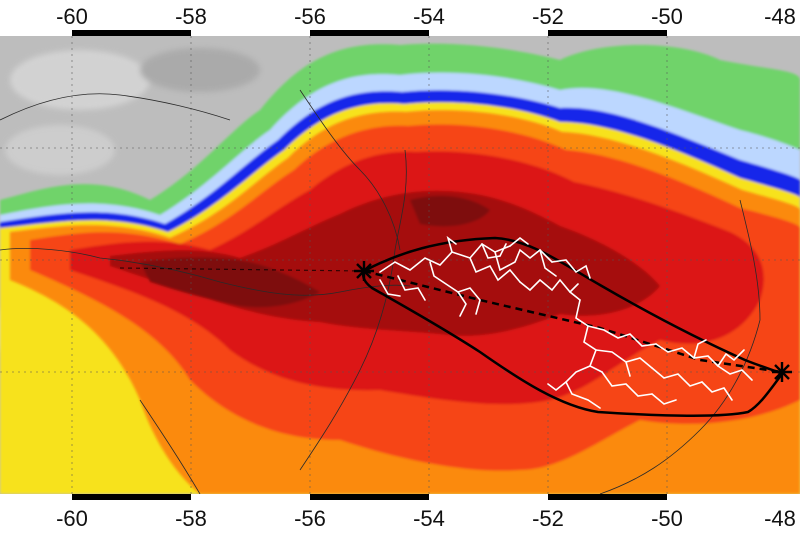 The height and width of the screenshot is (533, 800). What do you see at coordinates (72, 16) in the screenshot?
I see `top-tick-label: -60` at bounding box center [72, 16].